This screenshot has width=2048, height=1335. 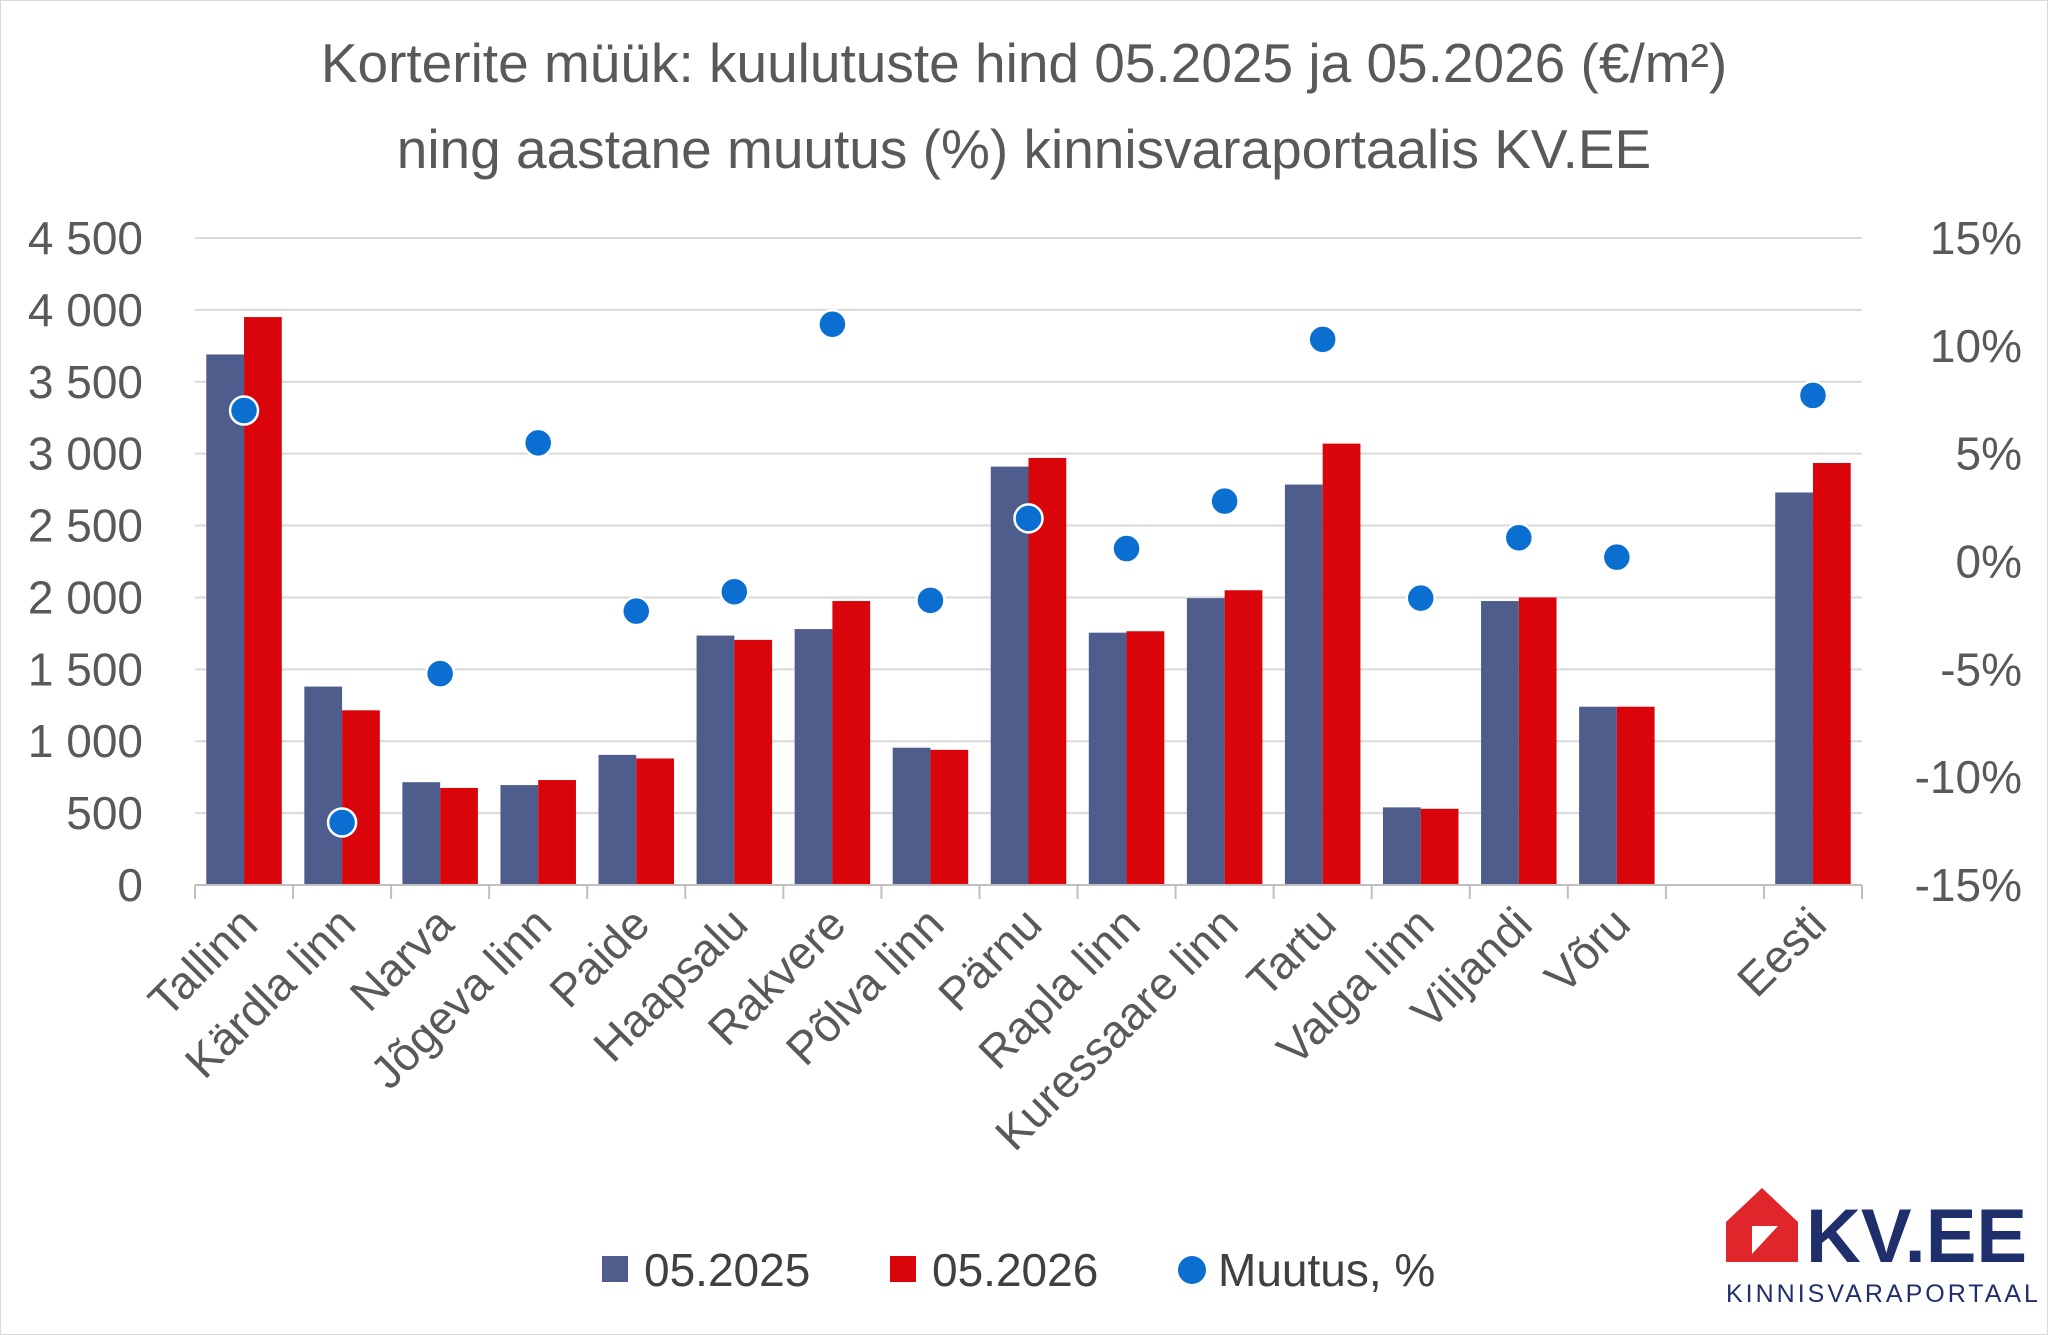 What do you see at coordinates (1500, 743) in the screenshot?
I see `bar-05-2025-viljandi` at bounding box center [1500, 743].